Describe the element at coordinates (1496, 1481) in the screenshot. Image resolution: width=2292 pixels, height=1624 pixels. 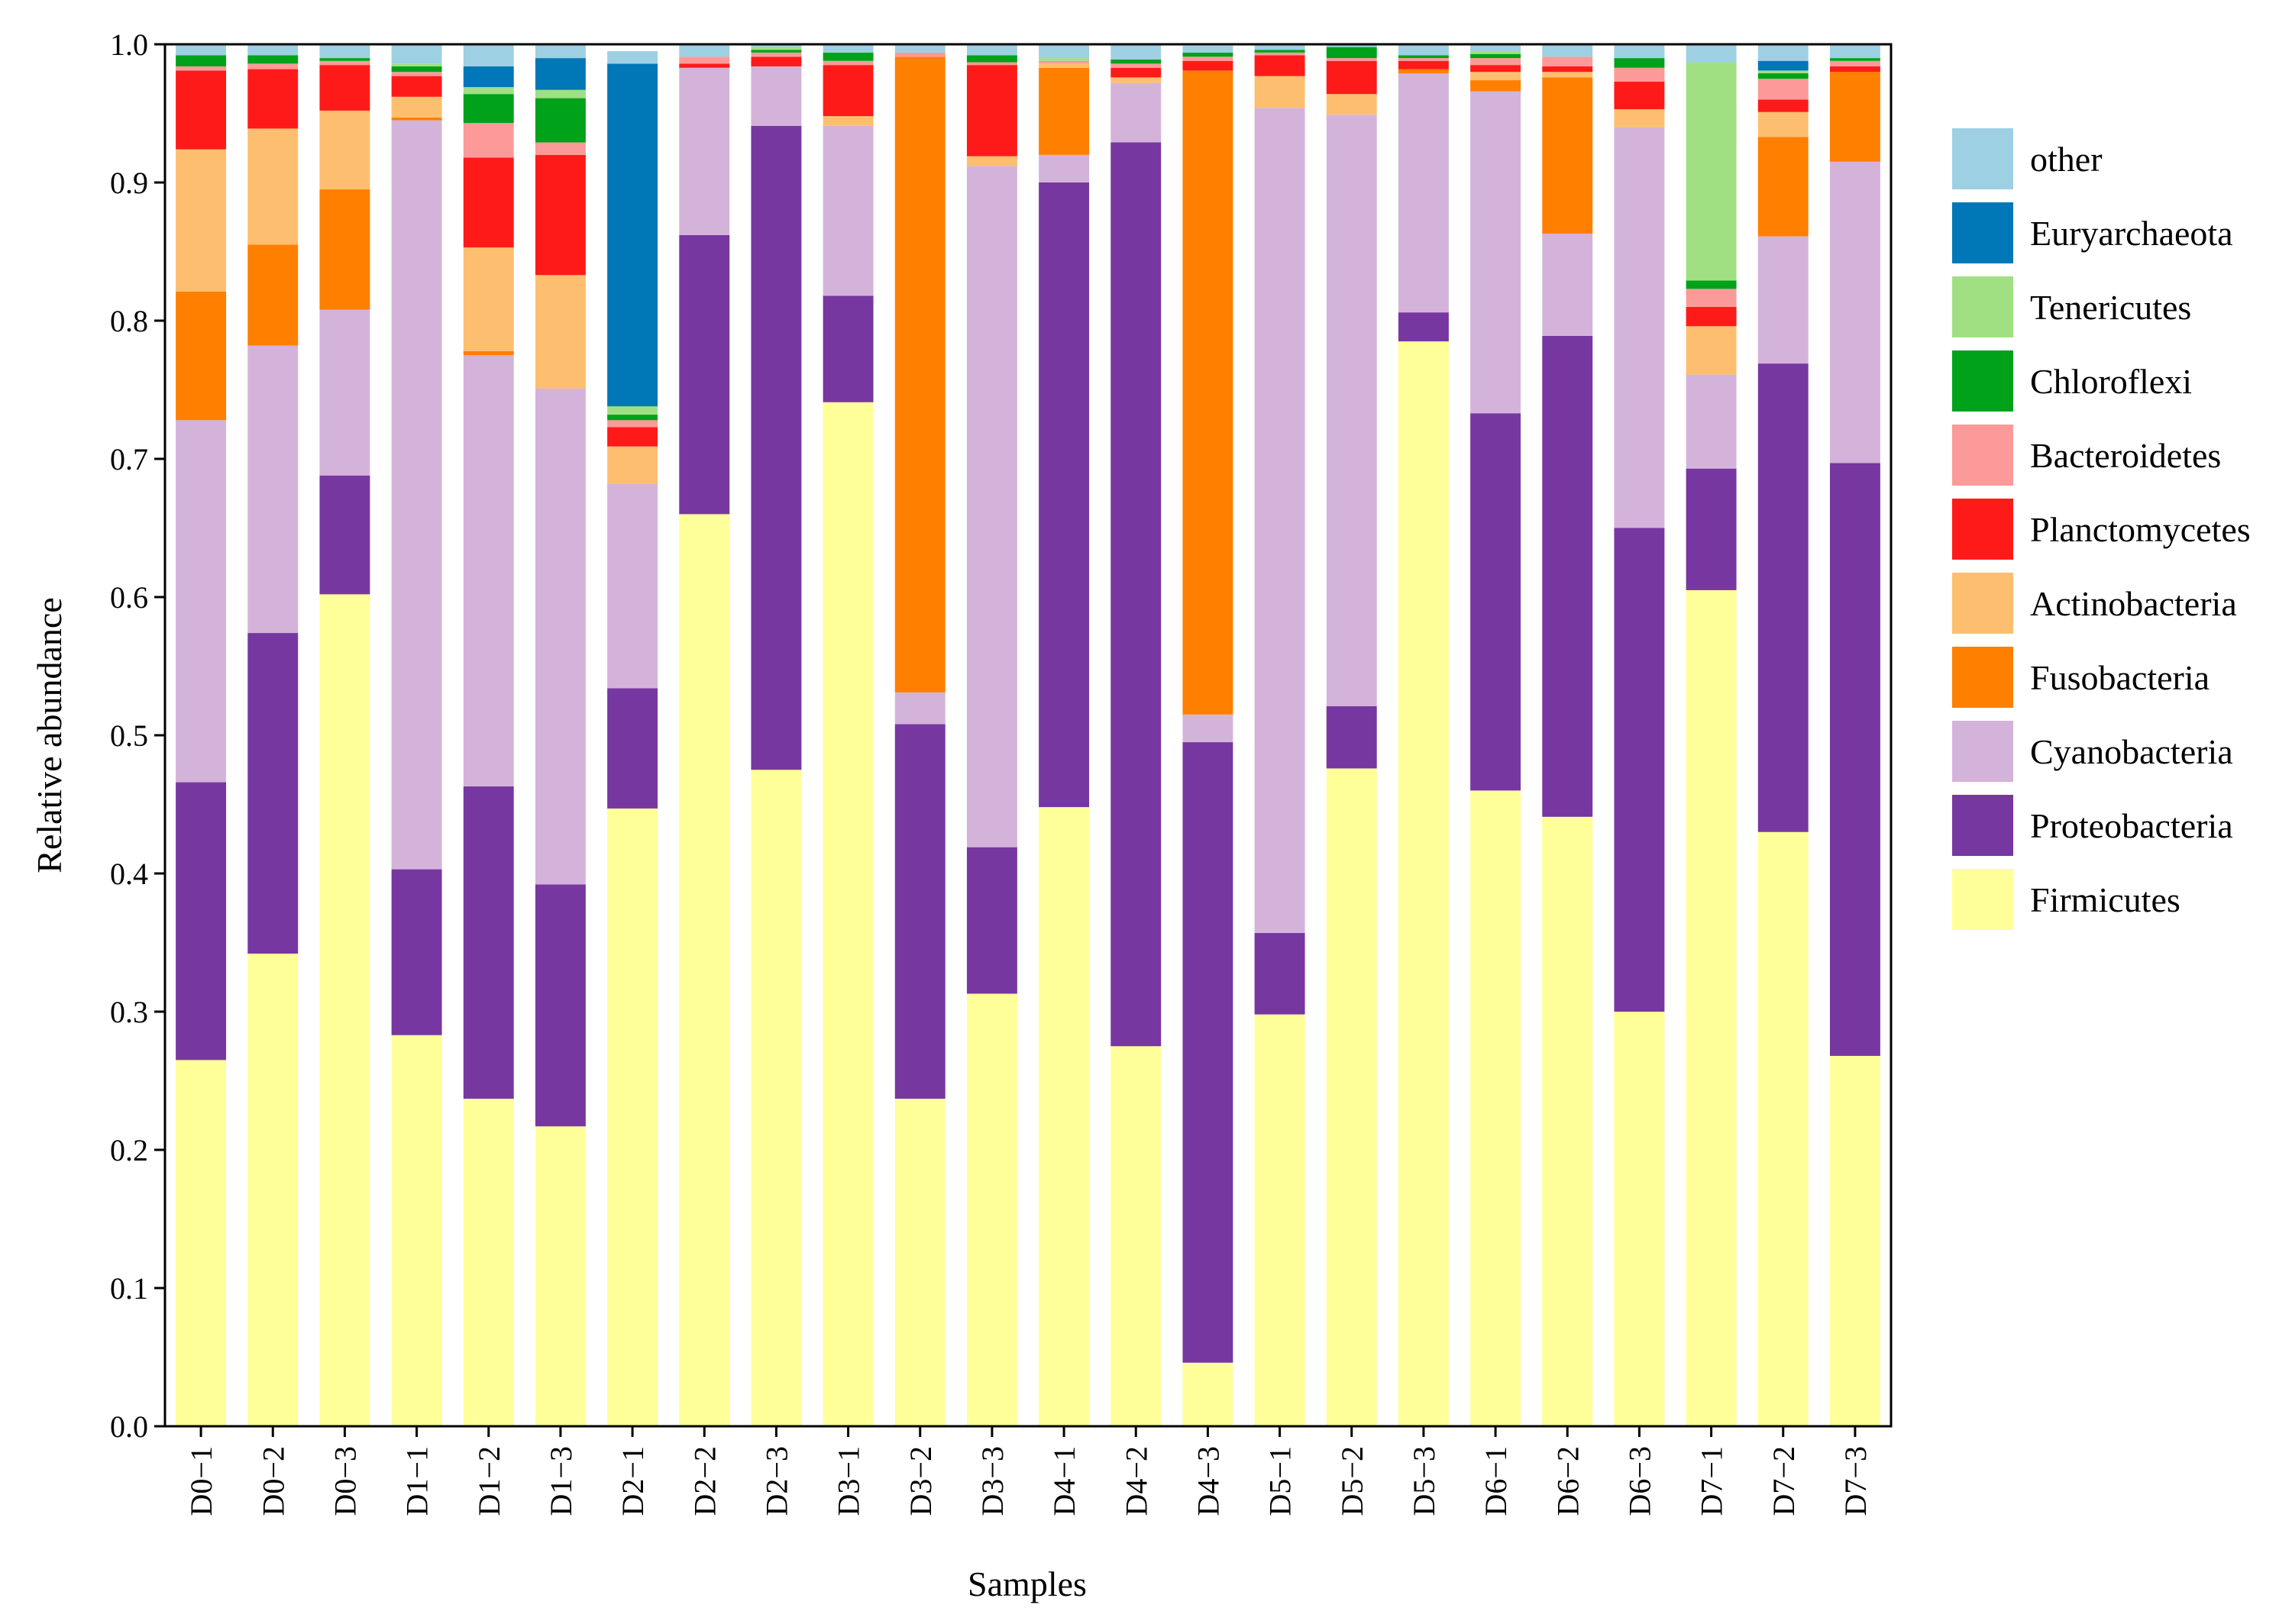
I see `x-tick-label: D6−1` at that location.